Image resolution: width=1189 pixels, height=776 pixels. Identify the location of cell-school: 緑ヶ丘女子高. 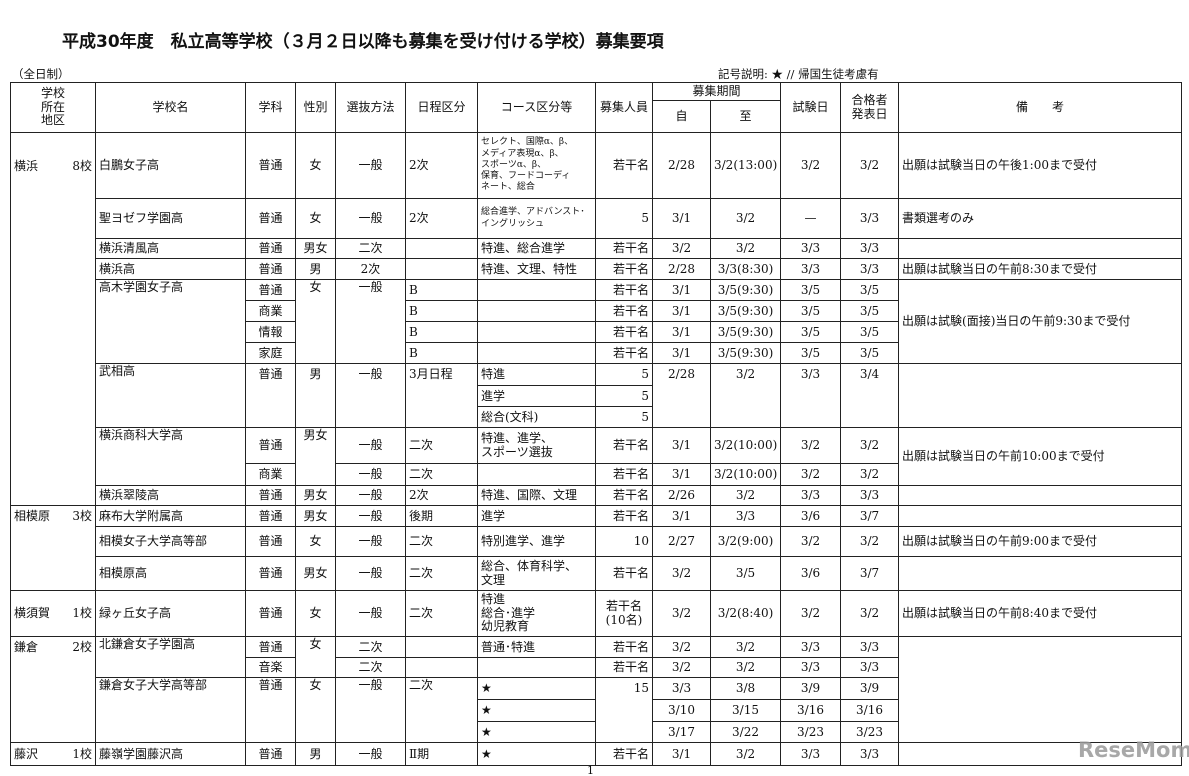
(170, 613).